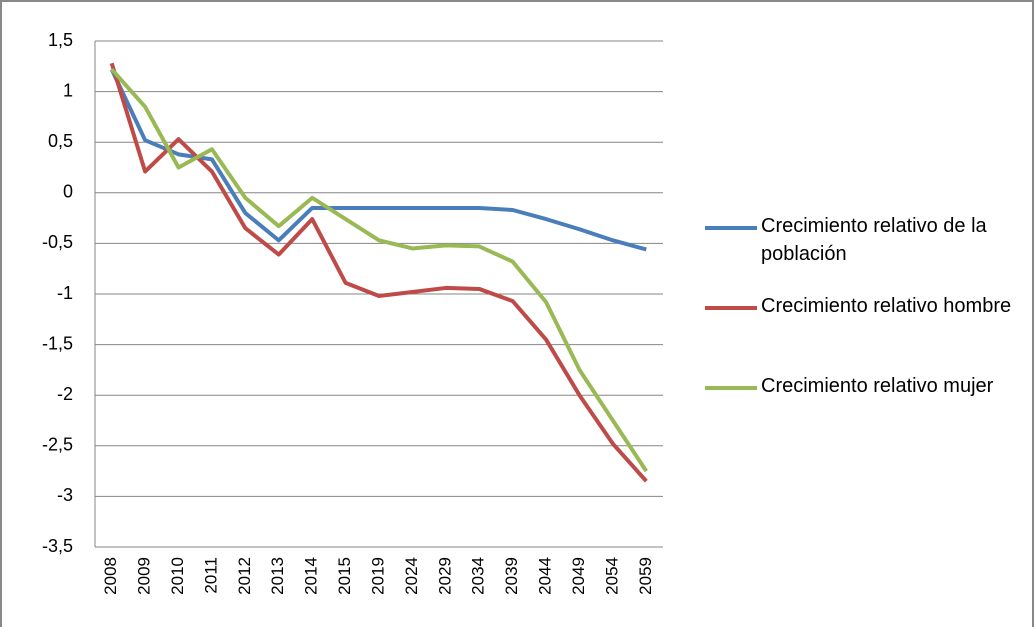  What do you see at coordinates (57, 445) in the screenshot?
I see `y-tick-label: -2,5` at bounding box center [57, 445].